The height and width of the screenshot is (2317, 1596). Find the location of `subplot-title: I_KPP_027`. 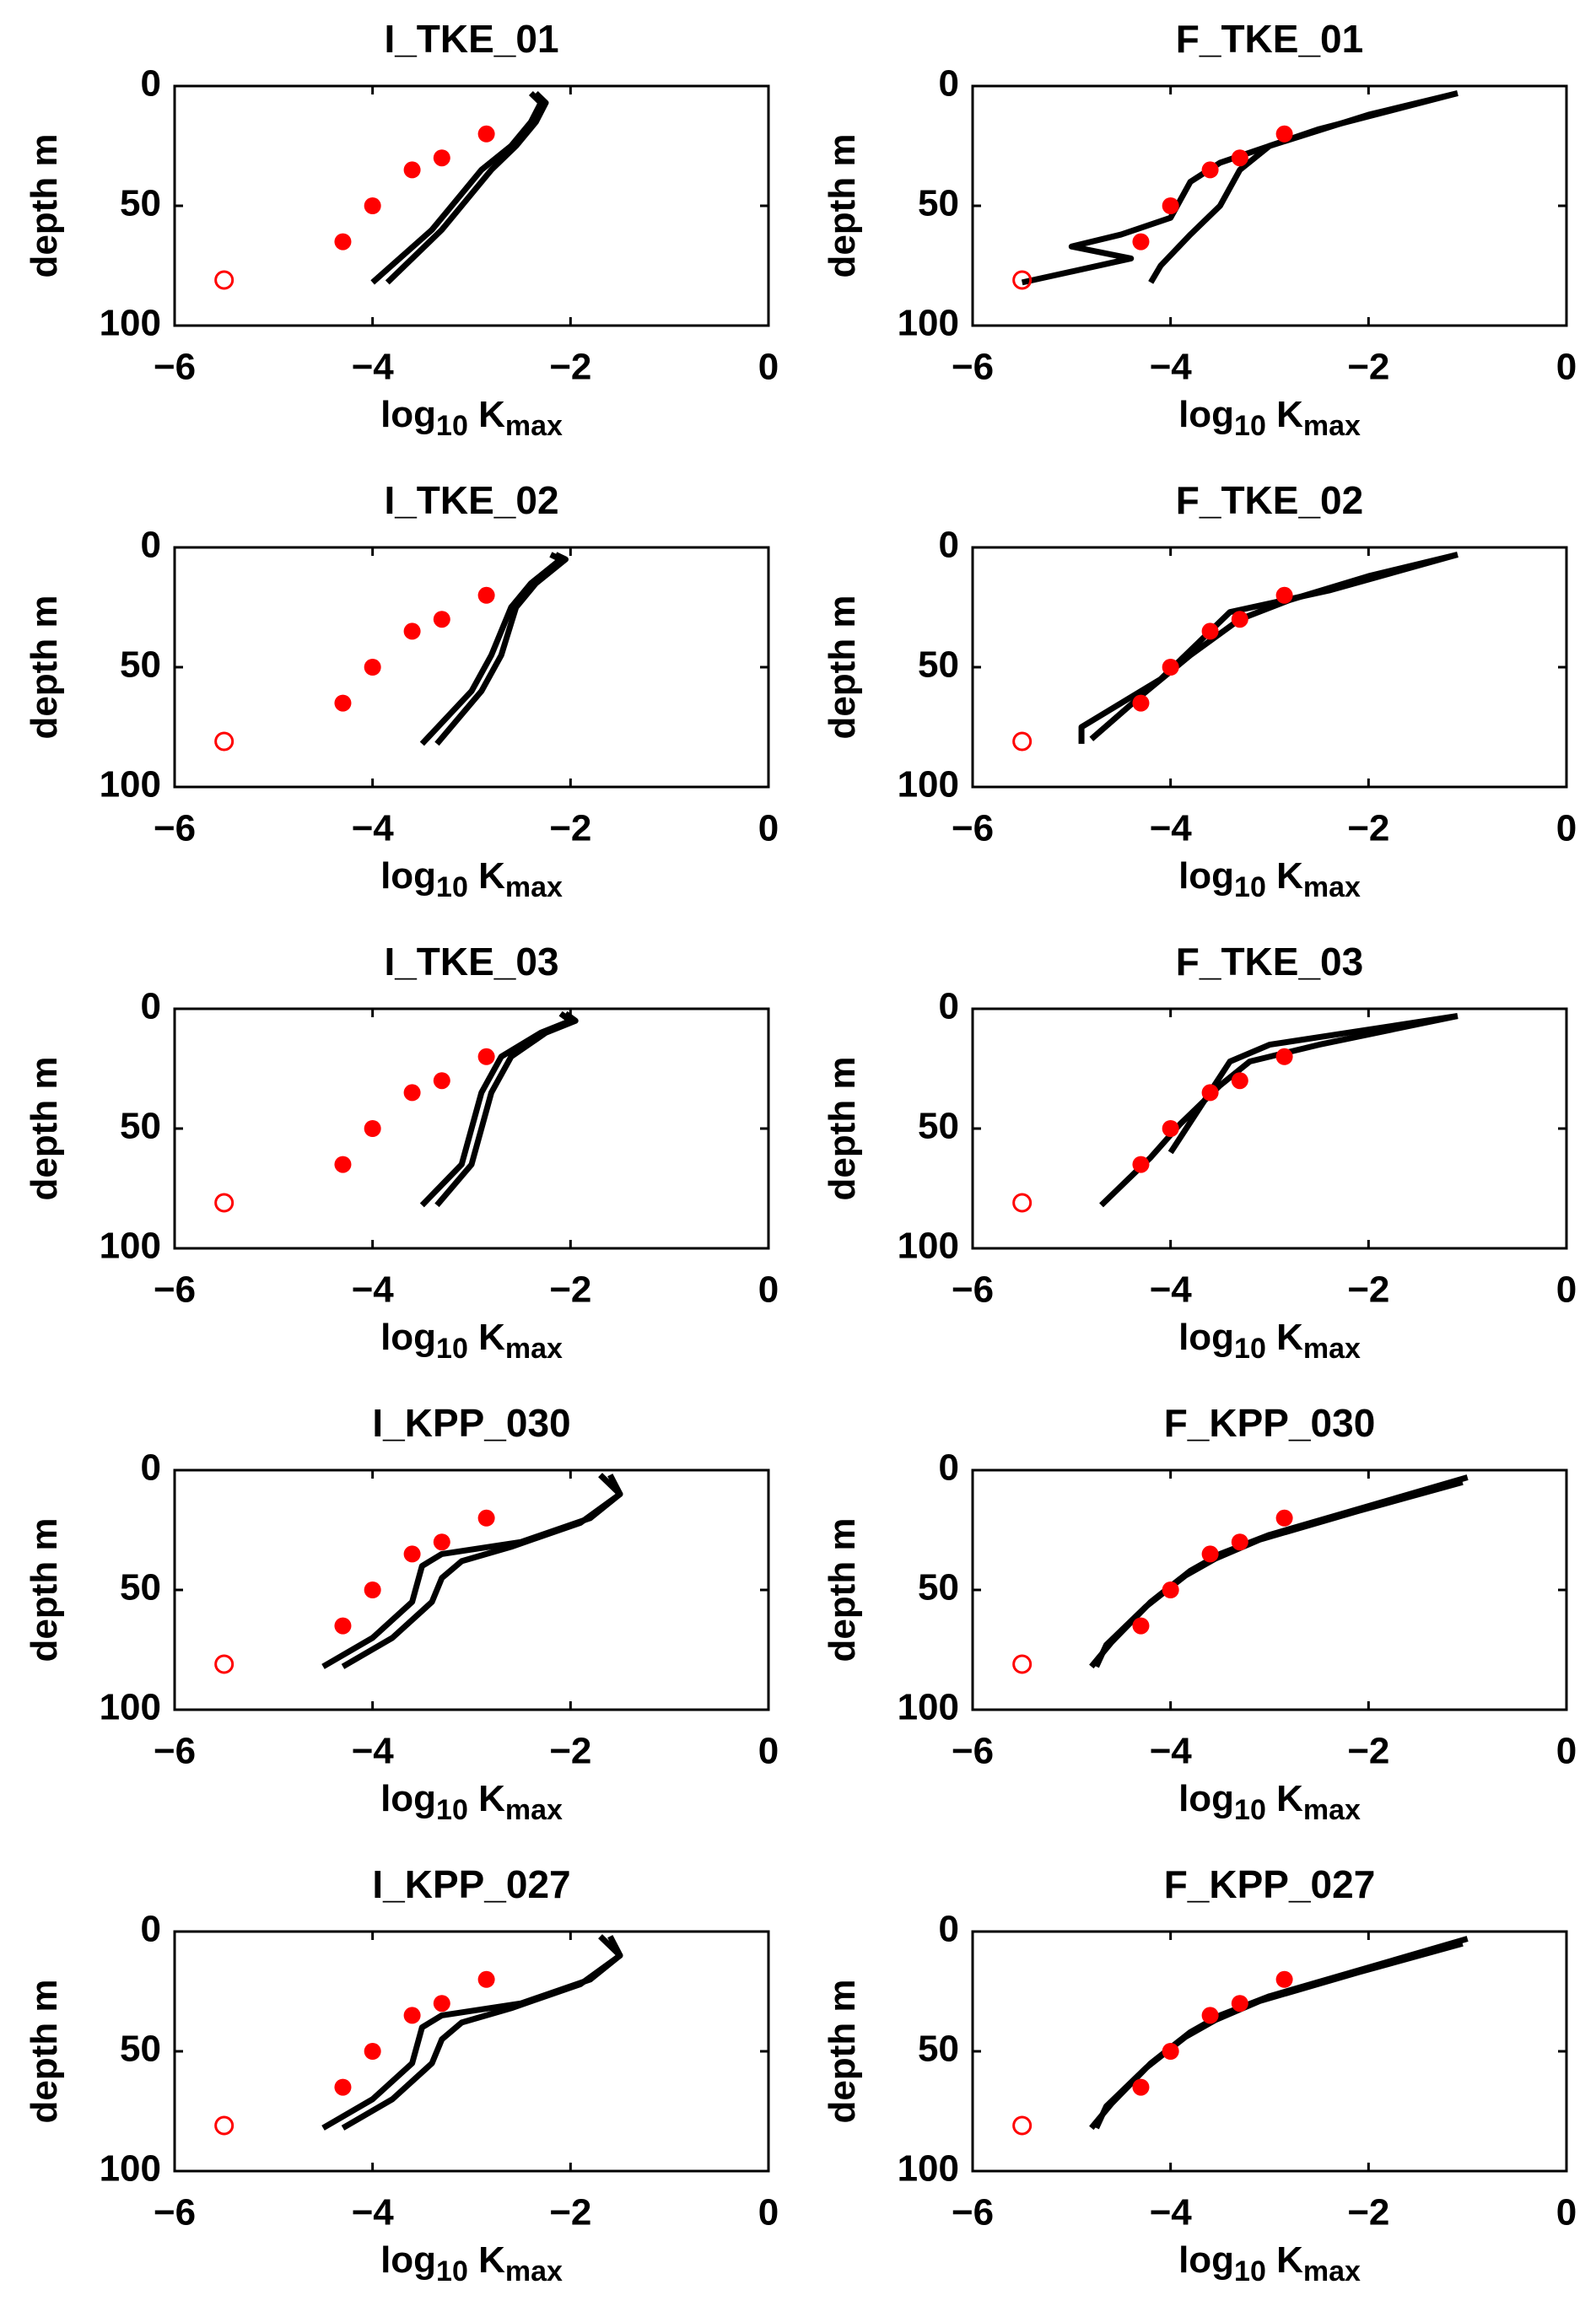

subplot-title: I_KPP_027 is located at coordinates (471, 1884).